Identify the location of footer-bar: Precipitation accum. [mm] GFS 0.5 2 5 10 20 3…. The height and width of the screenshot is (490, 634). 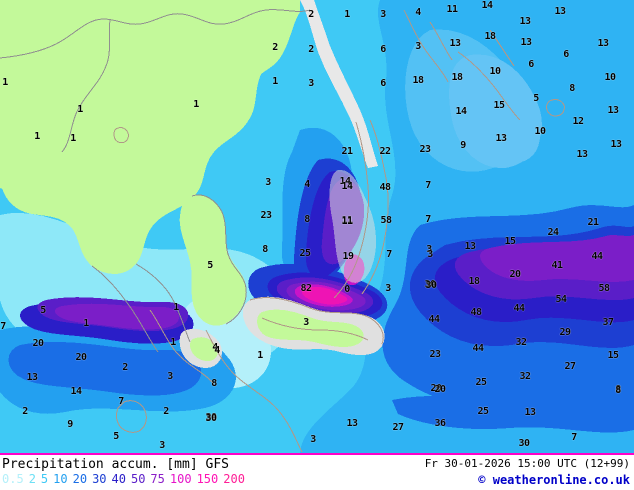
(317, 472).